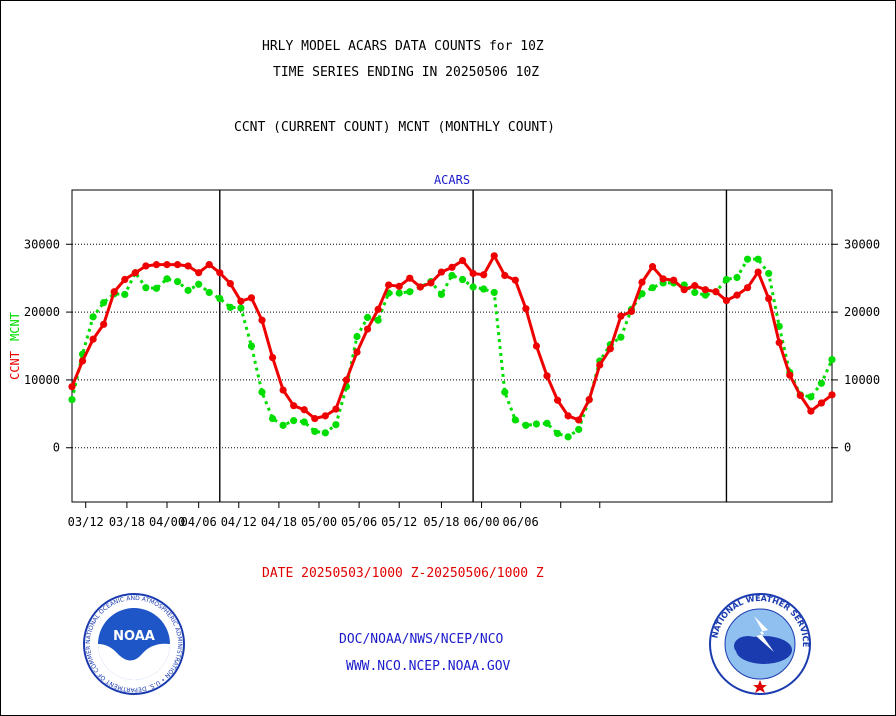  I want to click on noaa-logo-text: NOAA, so click(134, 636).